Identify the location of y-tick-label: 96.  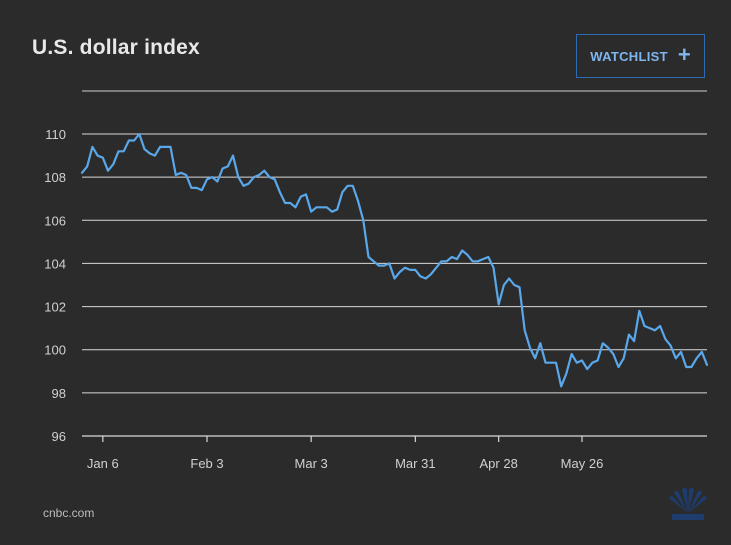
(59, 436).